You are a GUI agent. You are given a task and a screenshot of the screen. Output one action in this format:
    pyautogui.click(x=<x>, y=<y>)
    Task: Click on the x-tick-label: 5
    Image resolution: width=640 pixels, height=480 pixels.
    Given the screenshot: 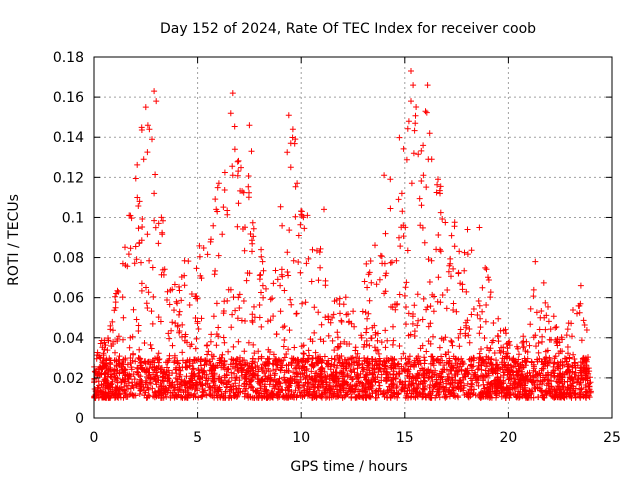 What is the action you would take?
    pyautogui.click(x=197, y=438)
    